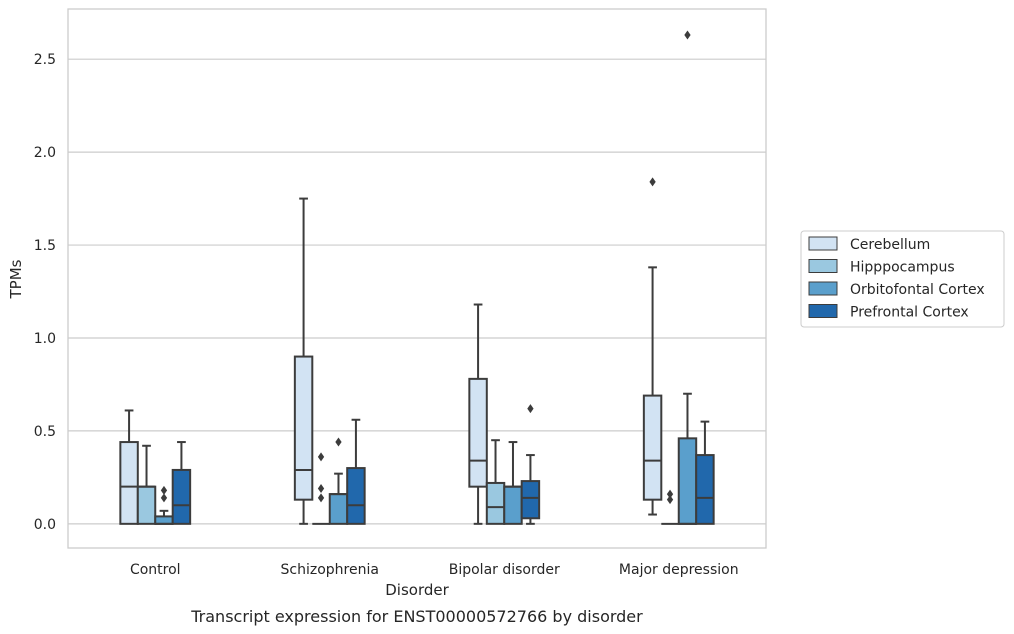  Describe the element at coordinates (679, 570) in the screenshot. I see `x-tick-label: Major depression` at that location.